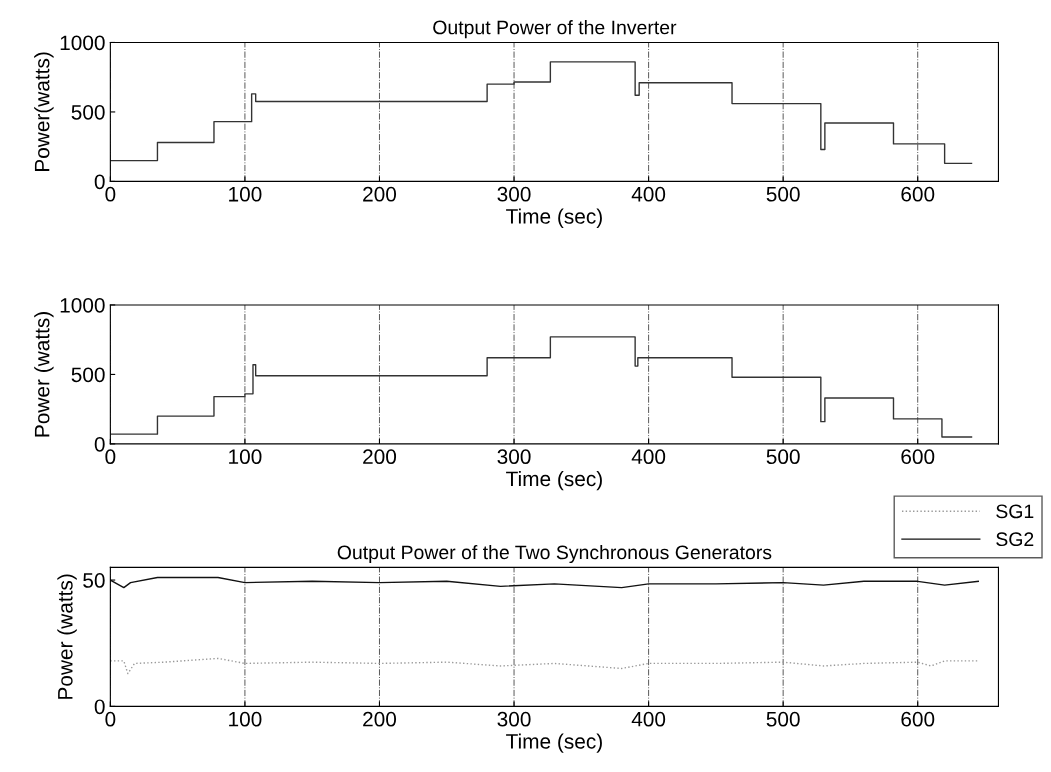  I want to click on chart-title: Output Power of the Two Synchronous Generators, so click(554, 554).